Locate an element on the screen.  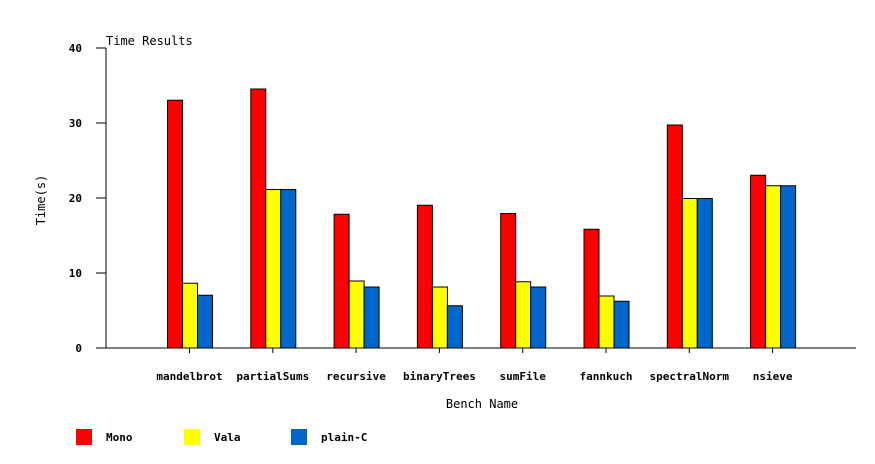
legend-swatch-mono is located at coordinates (84, 437).